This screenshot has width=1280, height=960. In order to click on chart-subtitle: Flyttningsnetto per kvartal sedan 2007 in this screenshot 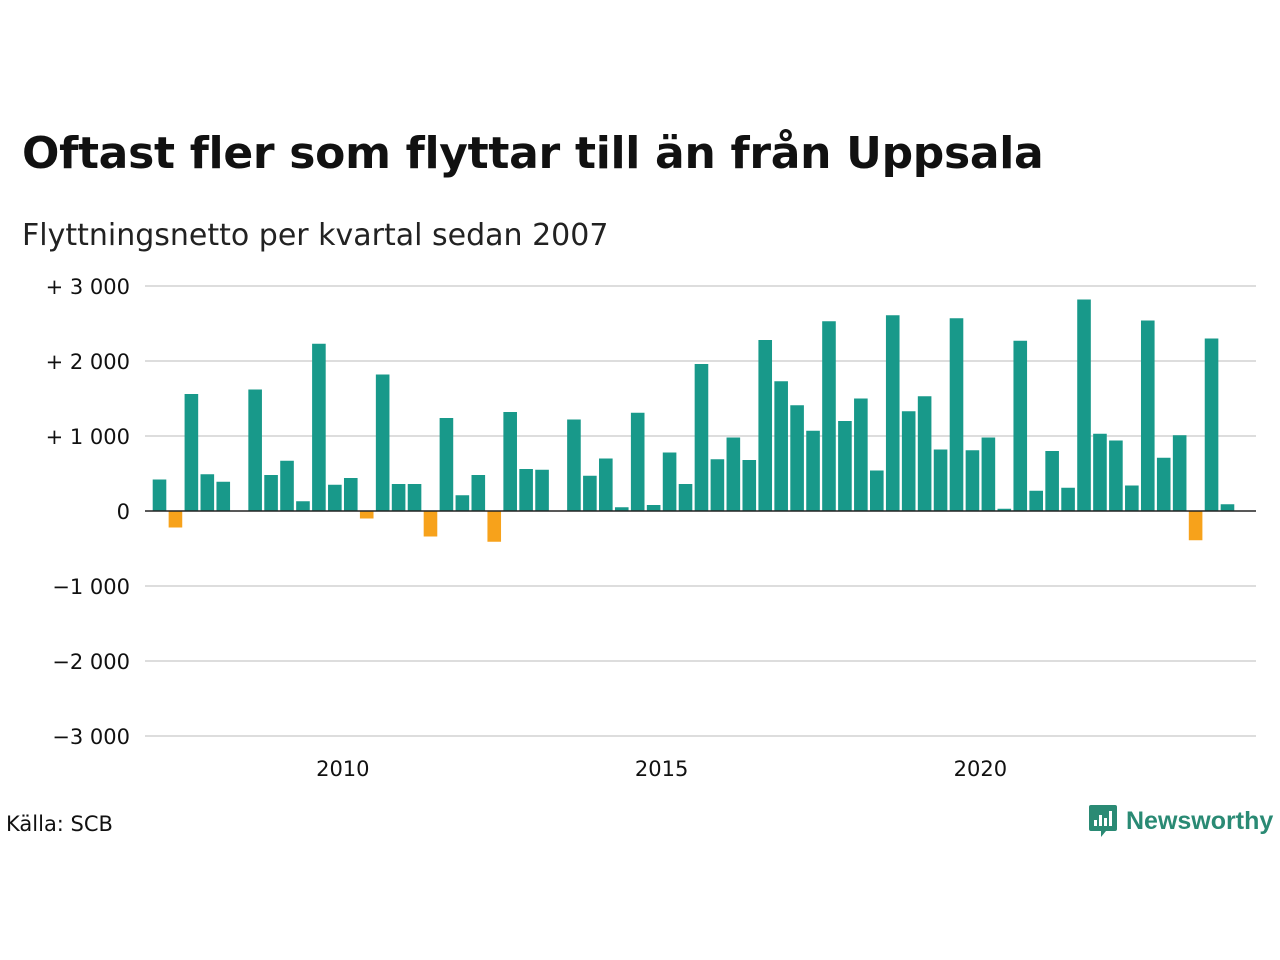, I will do `click(315, 235)`.